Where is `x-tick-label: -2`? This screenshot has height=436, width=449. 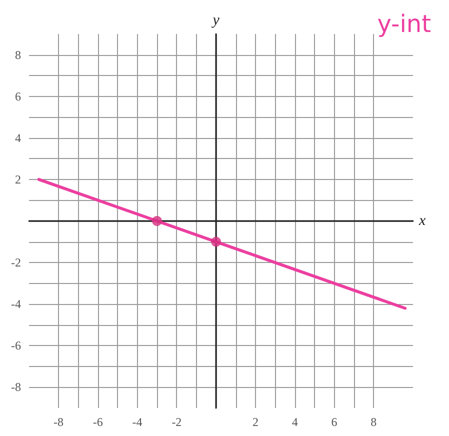 x-tick-label: -2 is located at coordinates (177, 422).